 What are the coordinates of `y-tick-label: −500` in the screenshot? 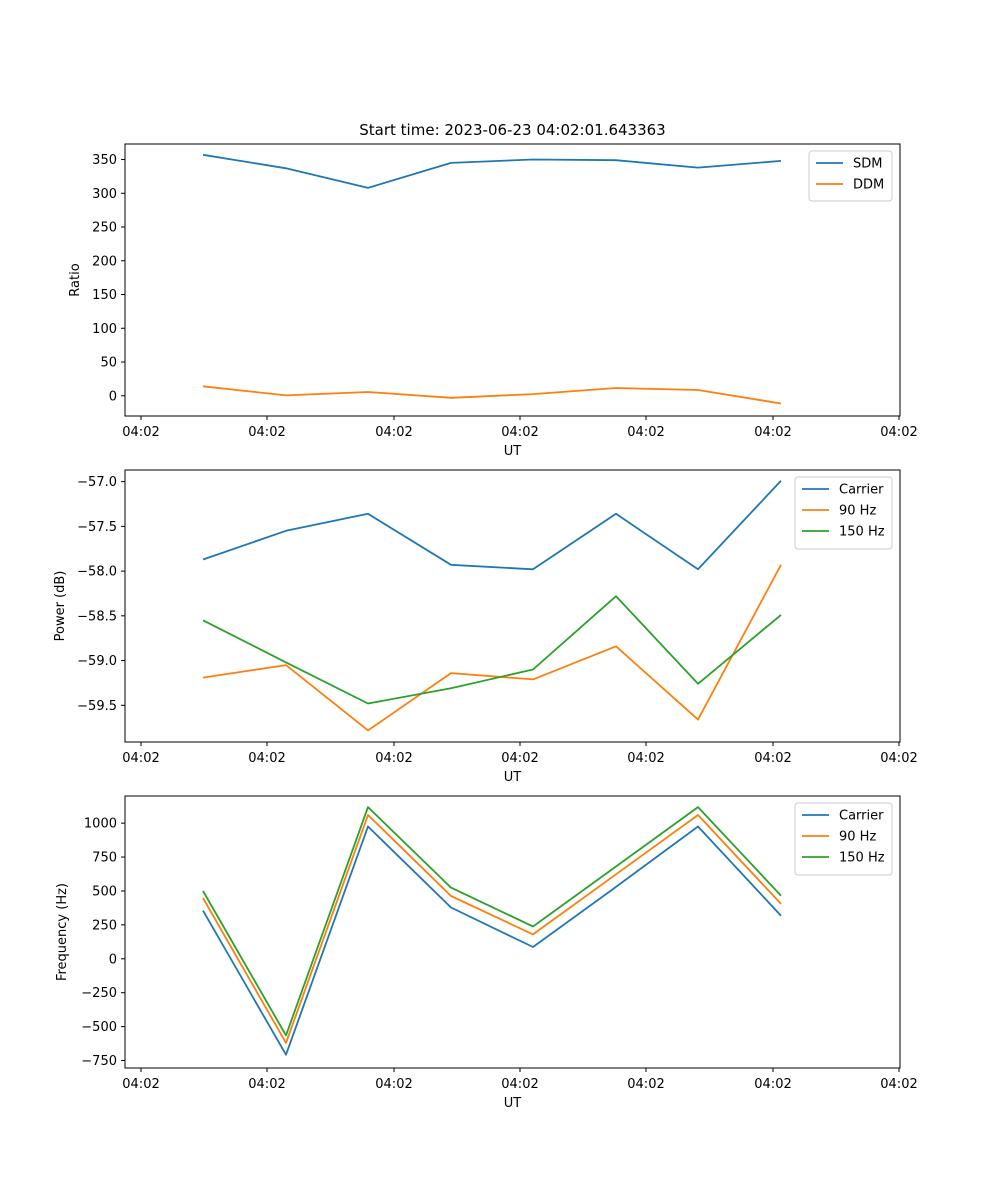 It's located at (99, 1027).